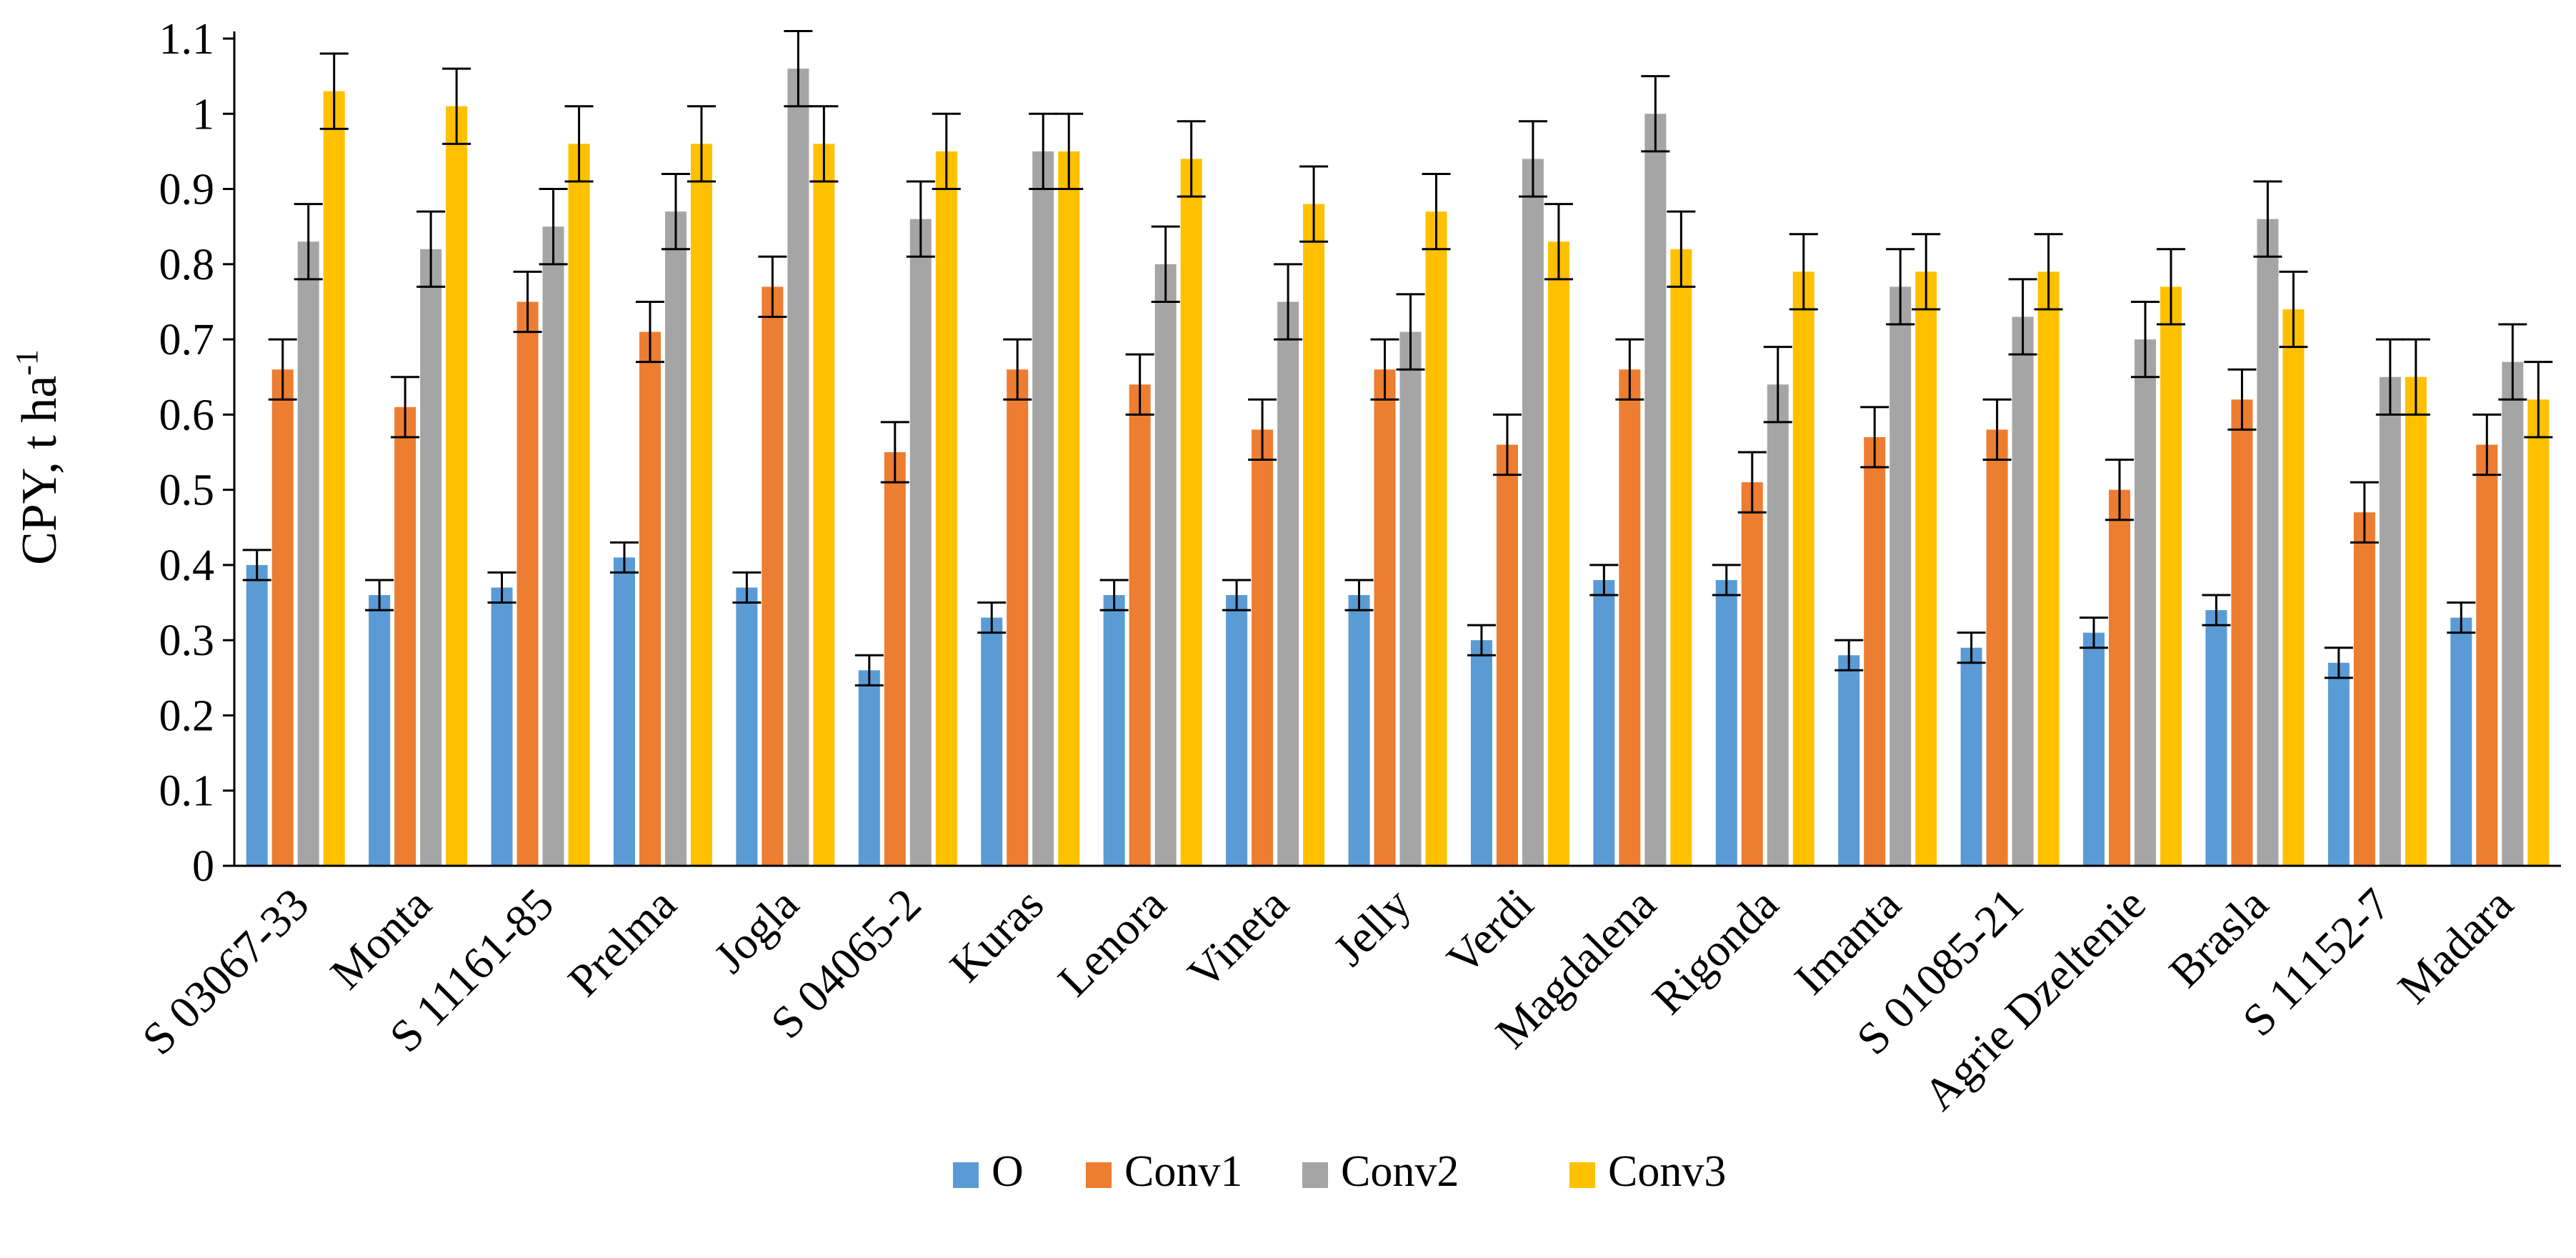  Describe the element at coordinates (1582, 1175) in the screenshot. I see `legend-swatch-conv3` at that location.